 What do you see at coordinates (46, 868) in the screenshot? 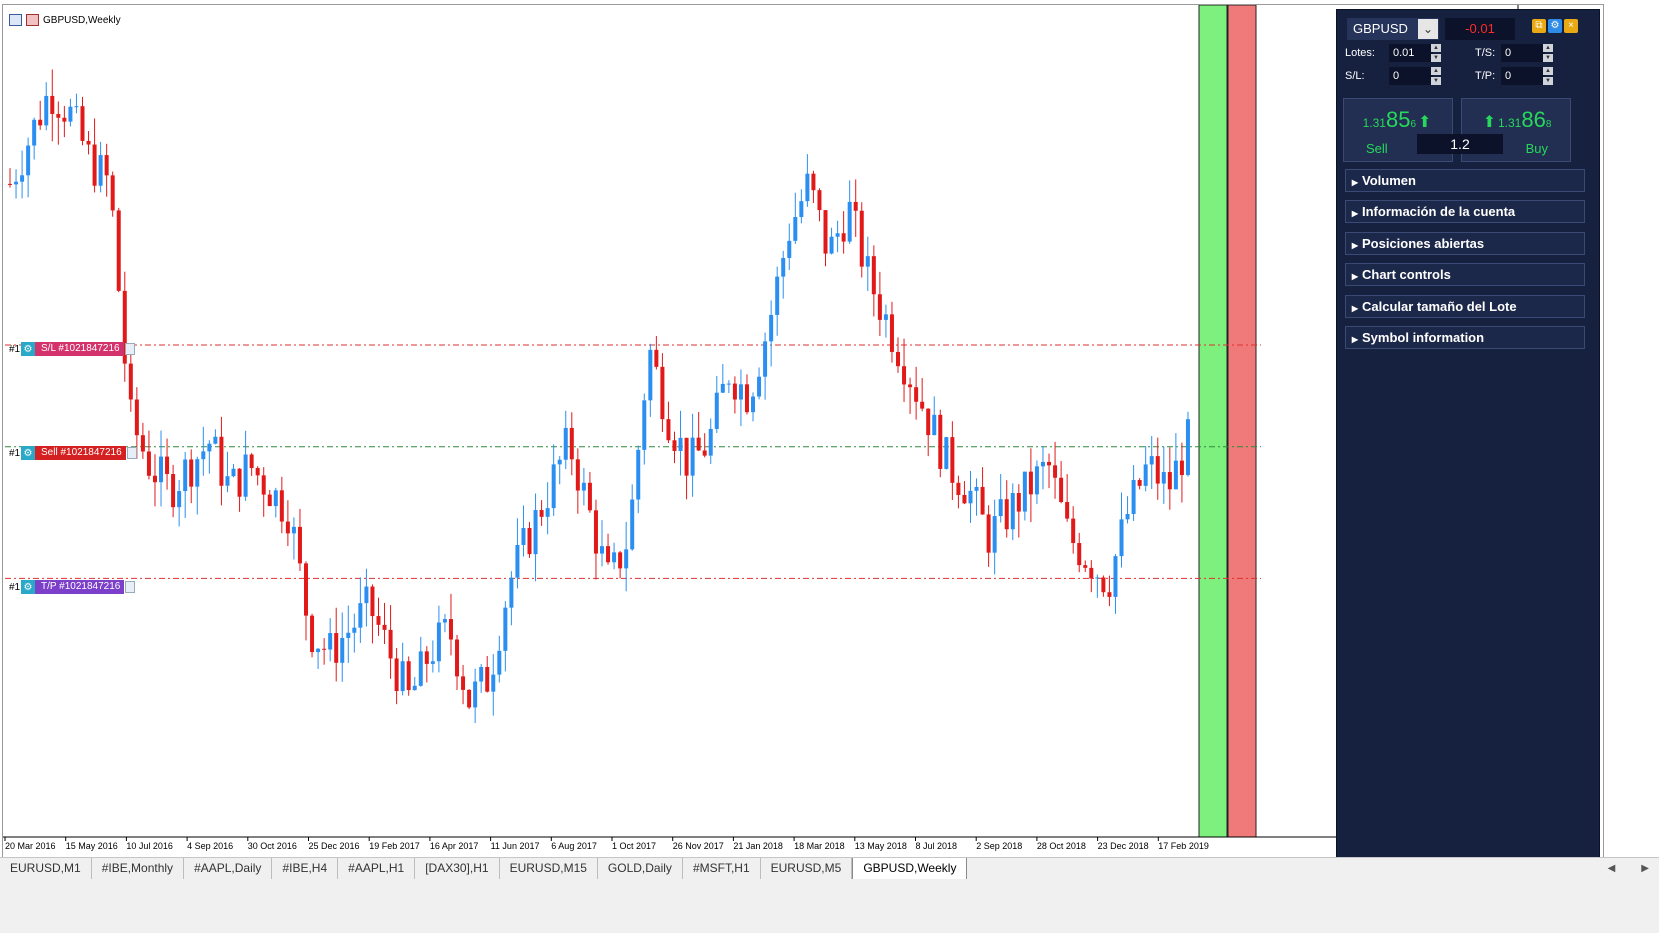
I see `tab-eurusd-m1: EURUSD,M1` at bounding box center [46, 868].